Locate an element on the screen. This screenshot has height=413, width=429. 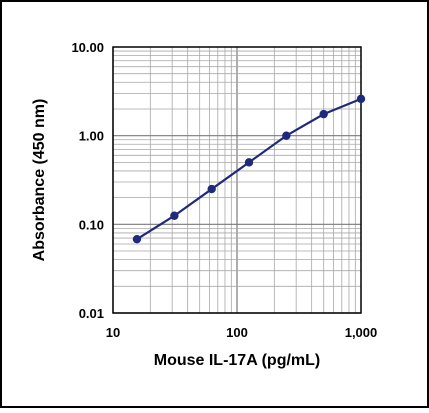
x-tick-label: 100 is located at coordinates (237, 332).